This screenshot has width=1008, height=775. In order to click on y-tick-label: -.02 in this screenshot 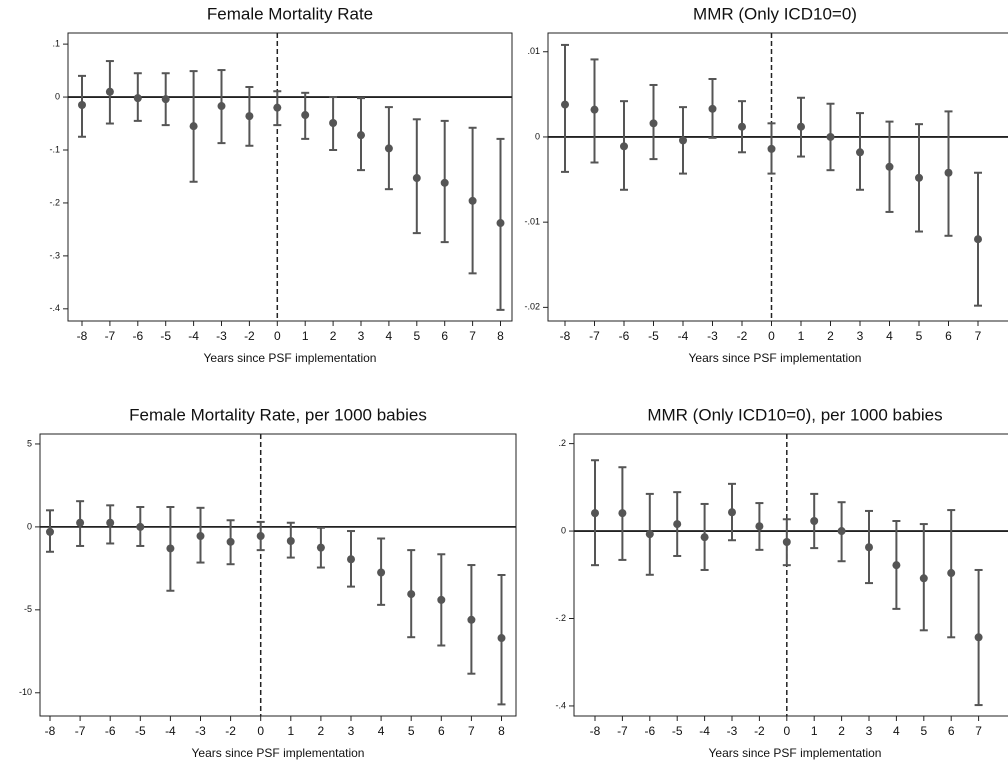, I will do `click(532, 307)`.